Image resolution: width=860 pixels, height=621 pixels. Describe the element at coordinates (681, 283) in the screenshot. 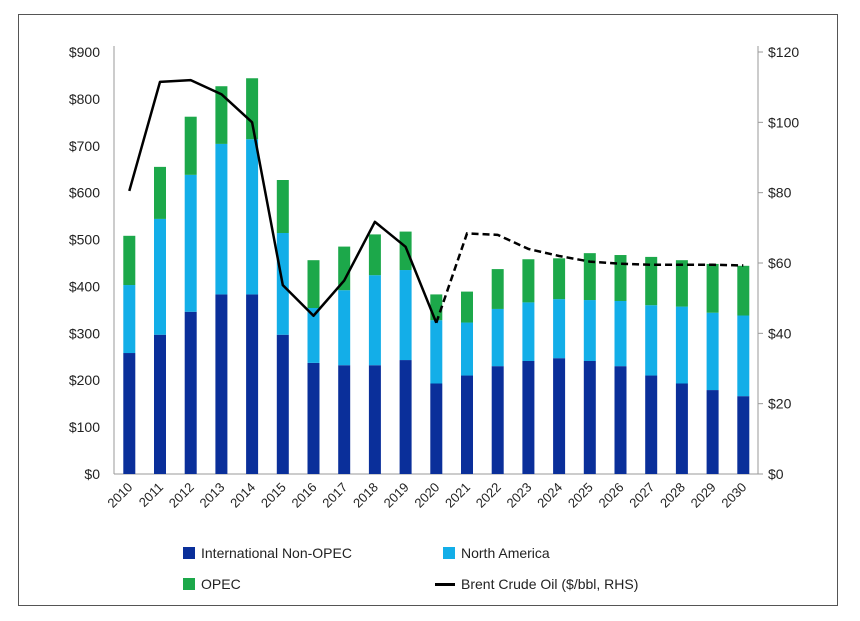

I see `bar-opec-2028` at that location.